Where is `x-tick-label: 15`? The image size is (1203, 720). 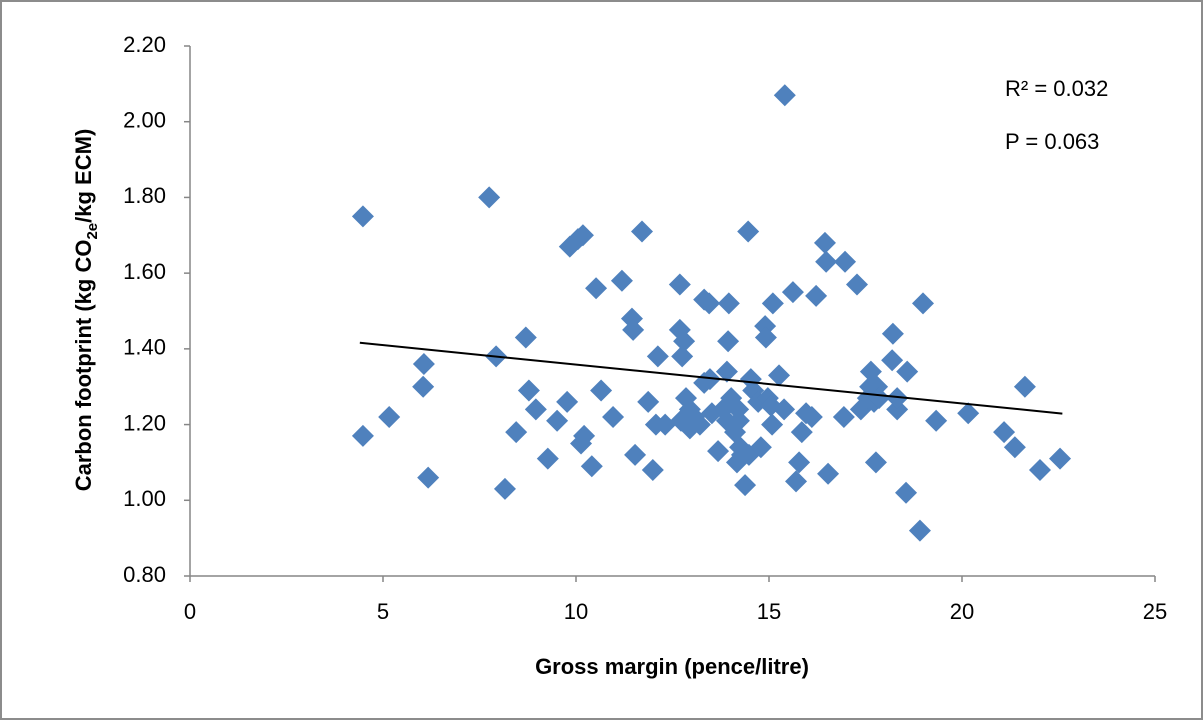 x-tick-label: 15 is located at coordinates (769, 611).